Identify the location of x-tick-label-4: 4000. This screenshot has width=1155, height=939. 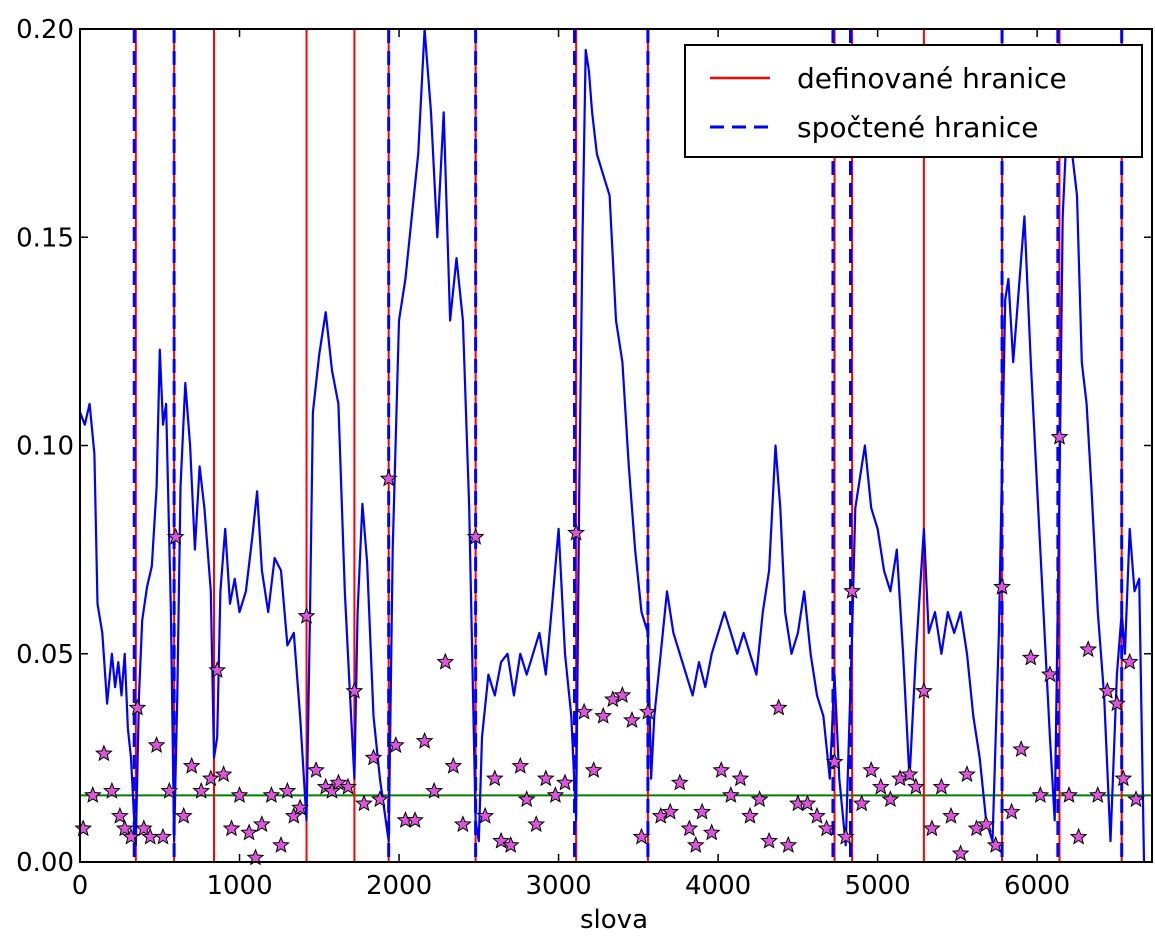
(718, 886).